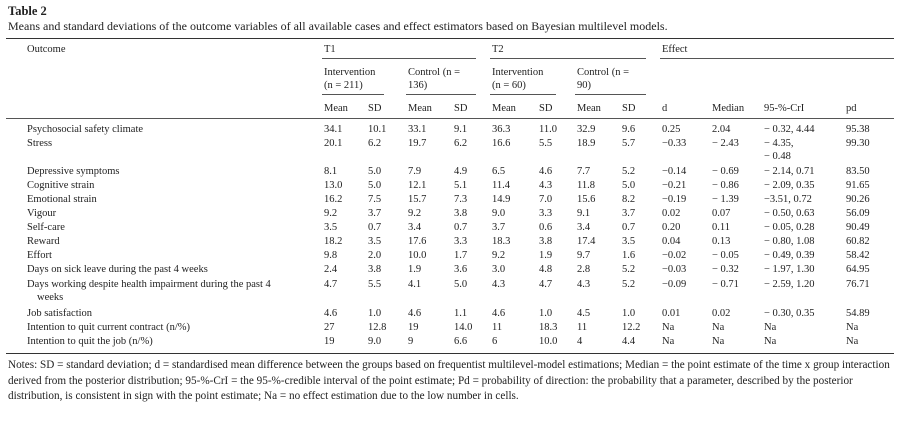 The image size is (904, 426). I want to click on row-label: Effort, so click(39, 255).